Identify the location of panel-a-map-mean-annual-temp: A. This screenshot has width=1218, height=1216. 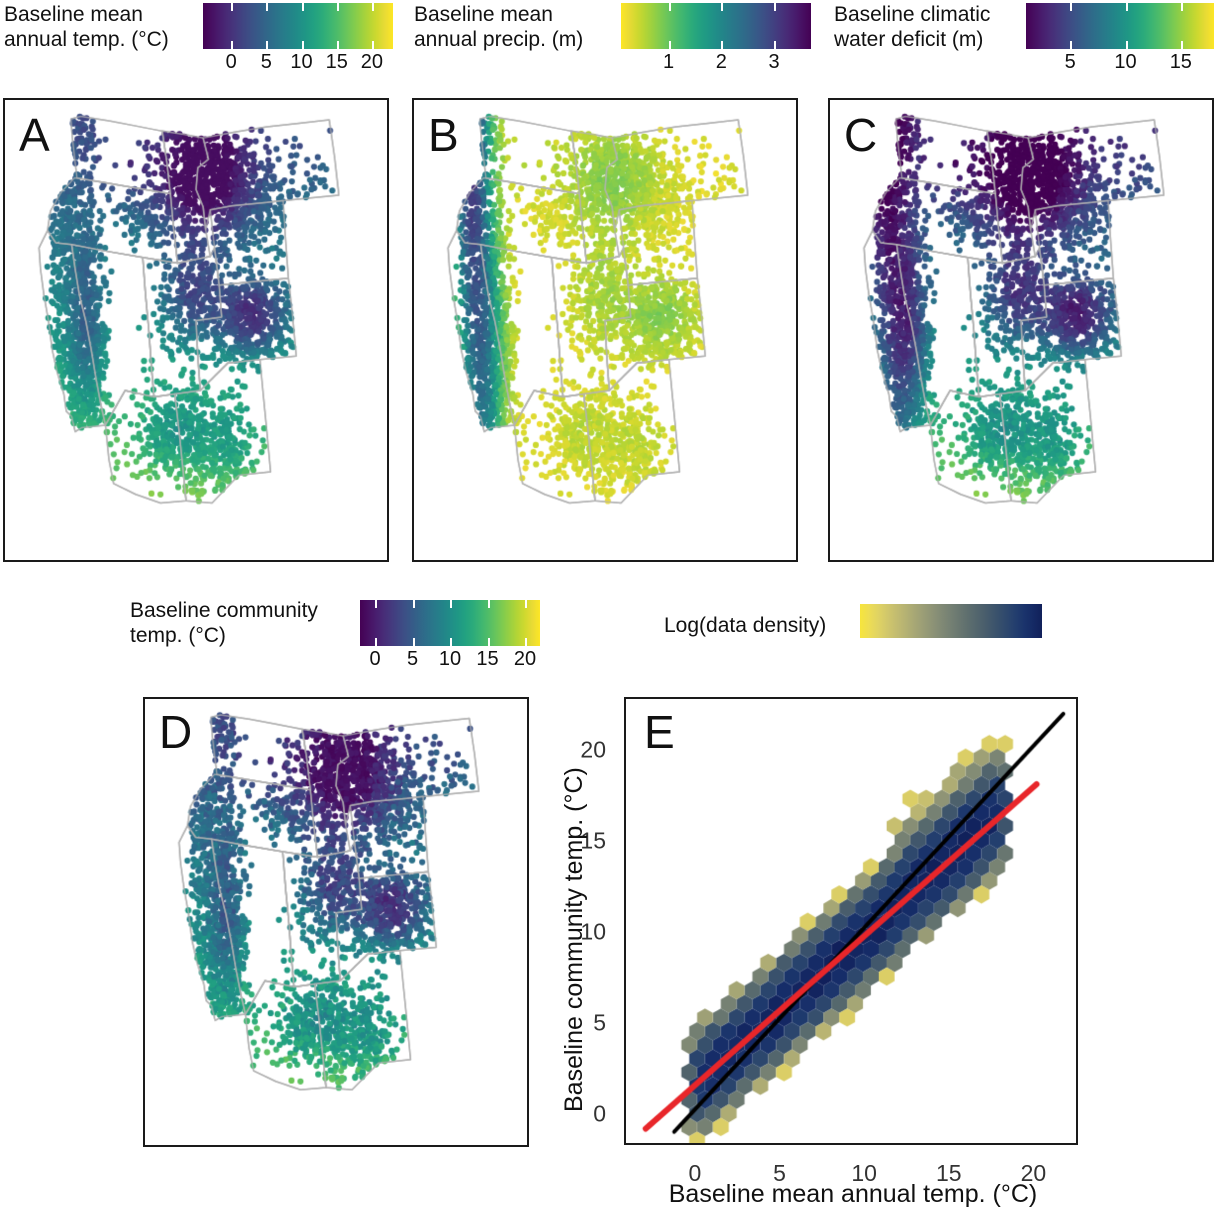
(196, 330).